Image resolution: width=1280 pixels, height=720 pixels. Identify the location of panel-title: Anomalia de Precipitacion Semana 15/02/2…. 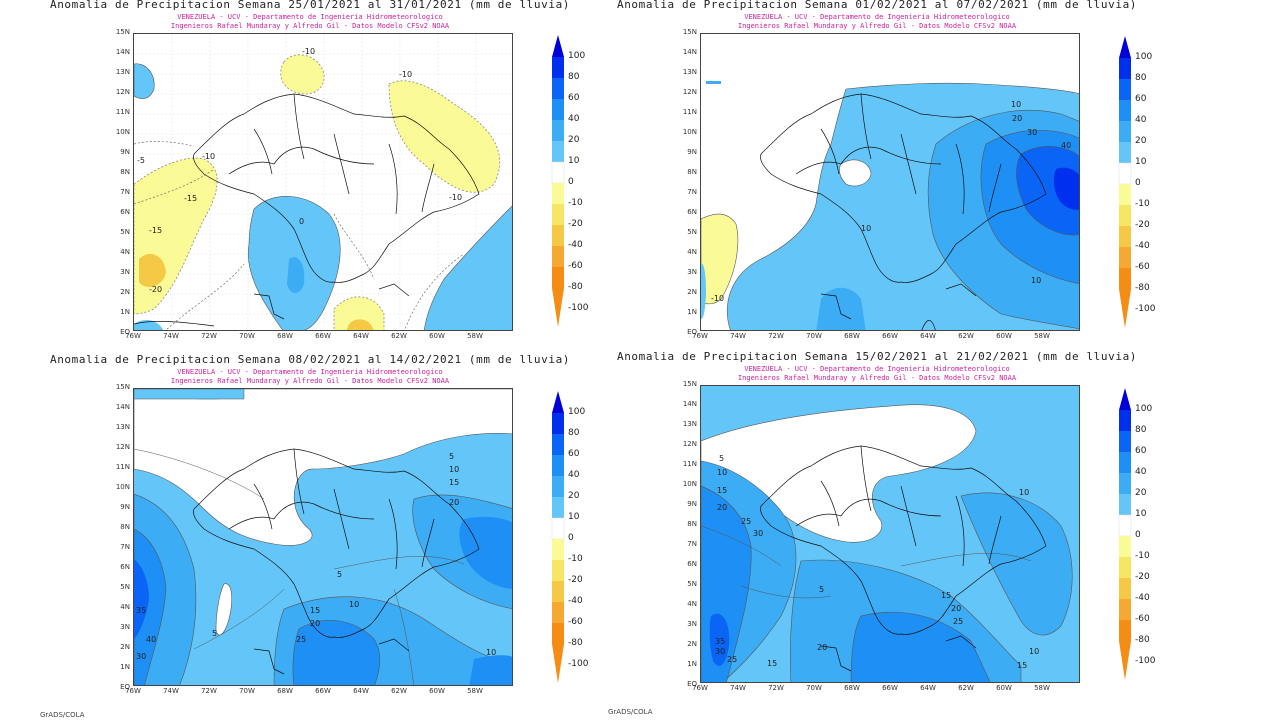
(877, 356).